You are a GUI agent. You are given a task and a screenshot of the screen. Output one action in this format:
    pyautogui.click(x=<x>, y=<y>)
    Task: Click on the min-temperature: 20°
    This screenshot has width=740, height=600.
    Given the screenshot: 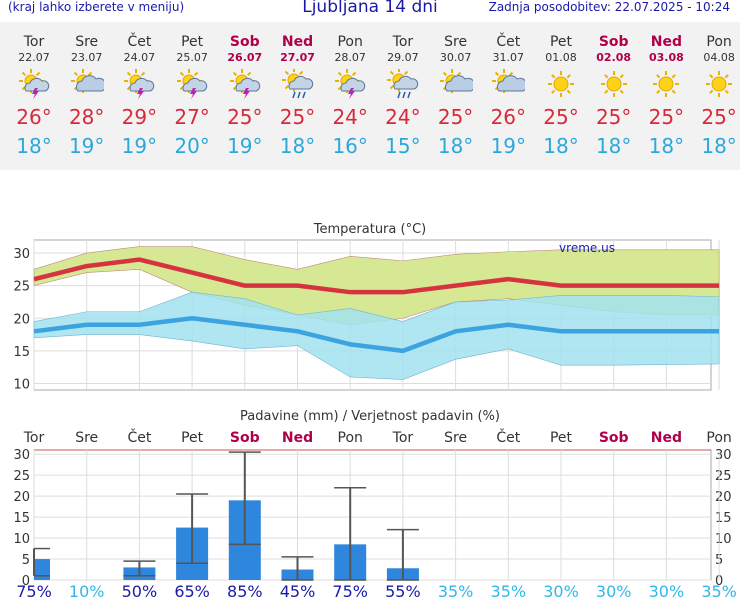 What is the action you would take?
    pyautogui.click(x=192, y=146)
    